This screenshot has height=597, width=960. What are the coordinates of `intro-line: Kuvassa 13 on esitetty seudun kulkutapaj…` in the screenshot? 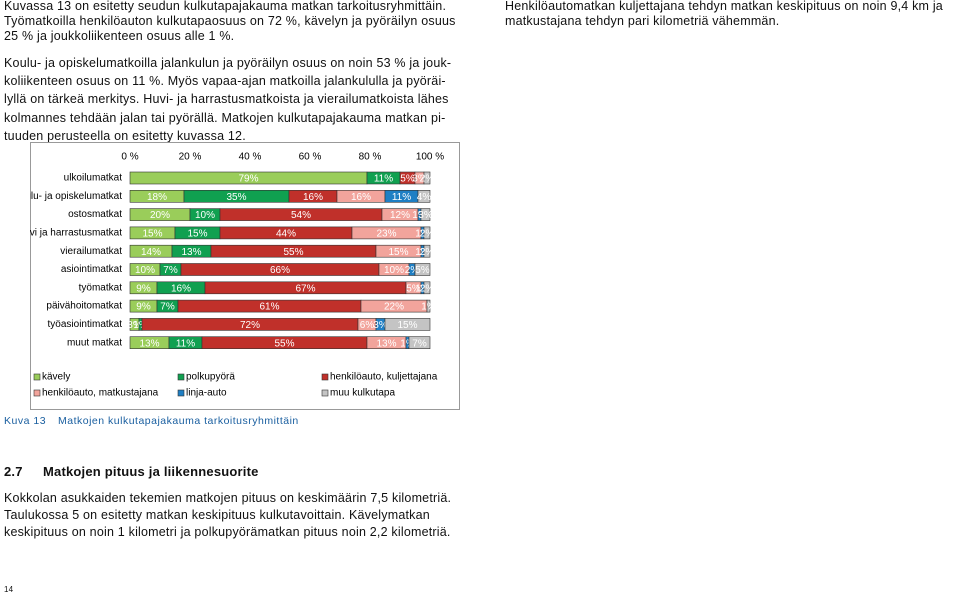 It's located at (225, 6).